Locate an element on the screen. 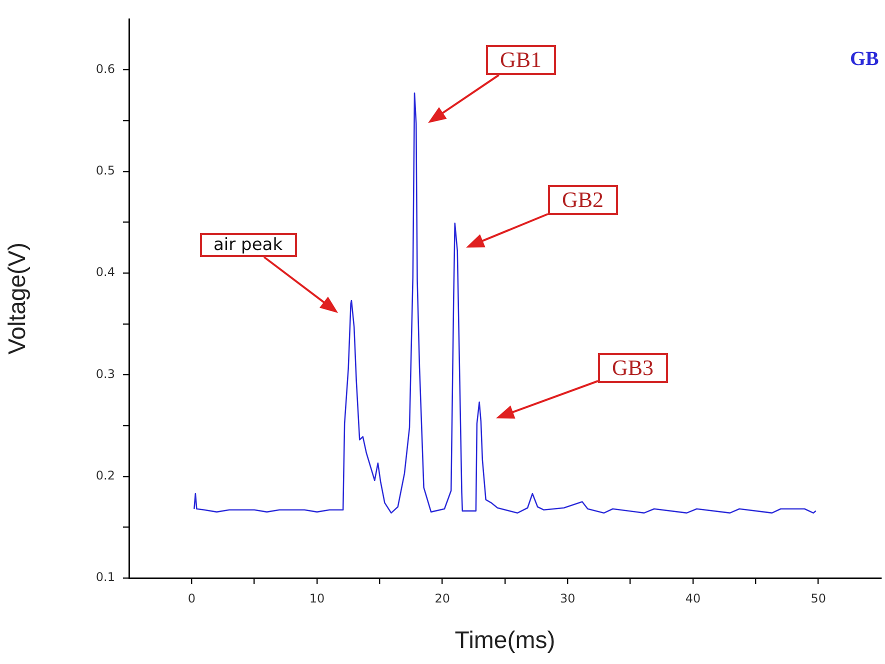 This screenshot has width=885, height=664. annotation: GB3 is located at coordinates (633, 368).